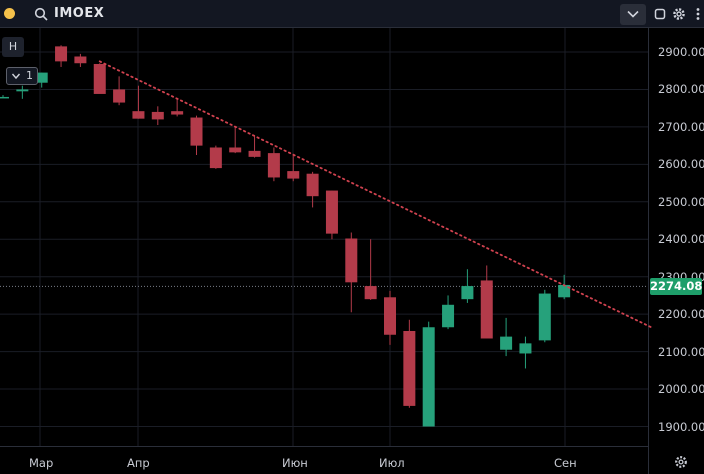 Image resolution: width=704 pixels, height=474 pixels. I want to click on settings-icon, so click(681, 462).